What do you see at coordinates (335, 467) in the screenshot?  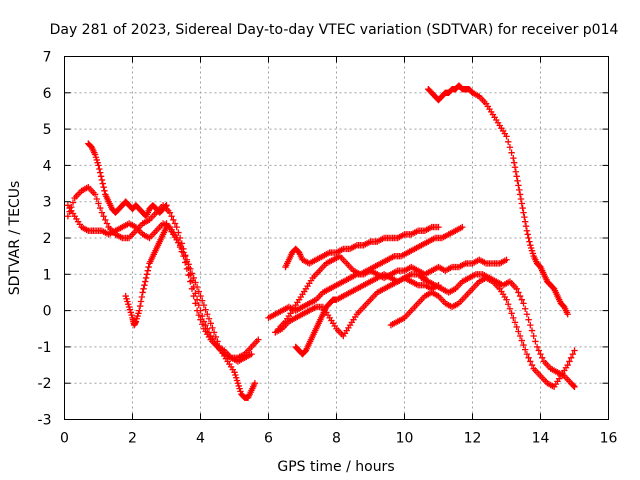 I see `x-axis-title: GPS time / hours` at bounding box center [335, 467].